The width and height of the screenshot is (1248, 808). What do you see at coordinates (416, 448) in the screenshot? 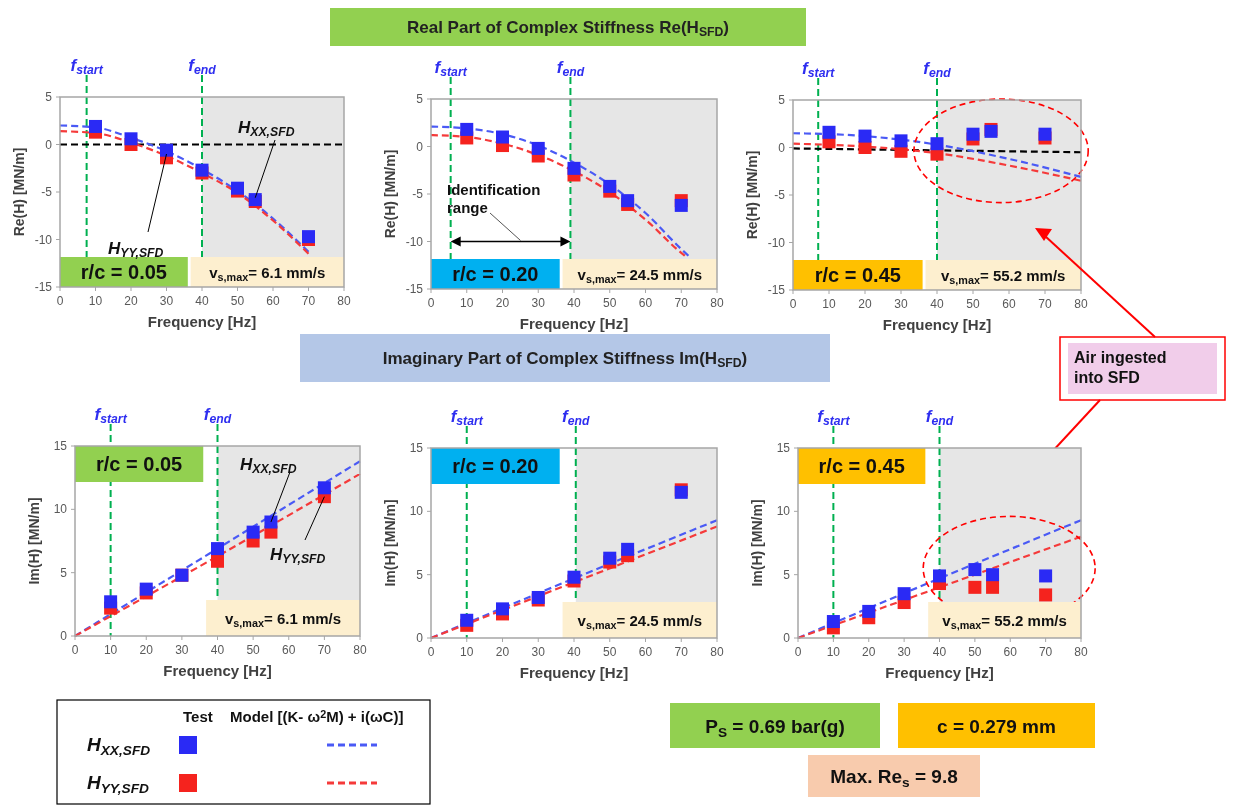
I see `y-tick-label: 15` at bounding box center [416, 448].